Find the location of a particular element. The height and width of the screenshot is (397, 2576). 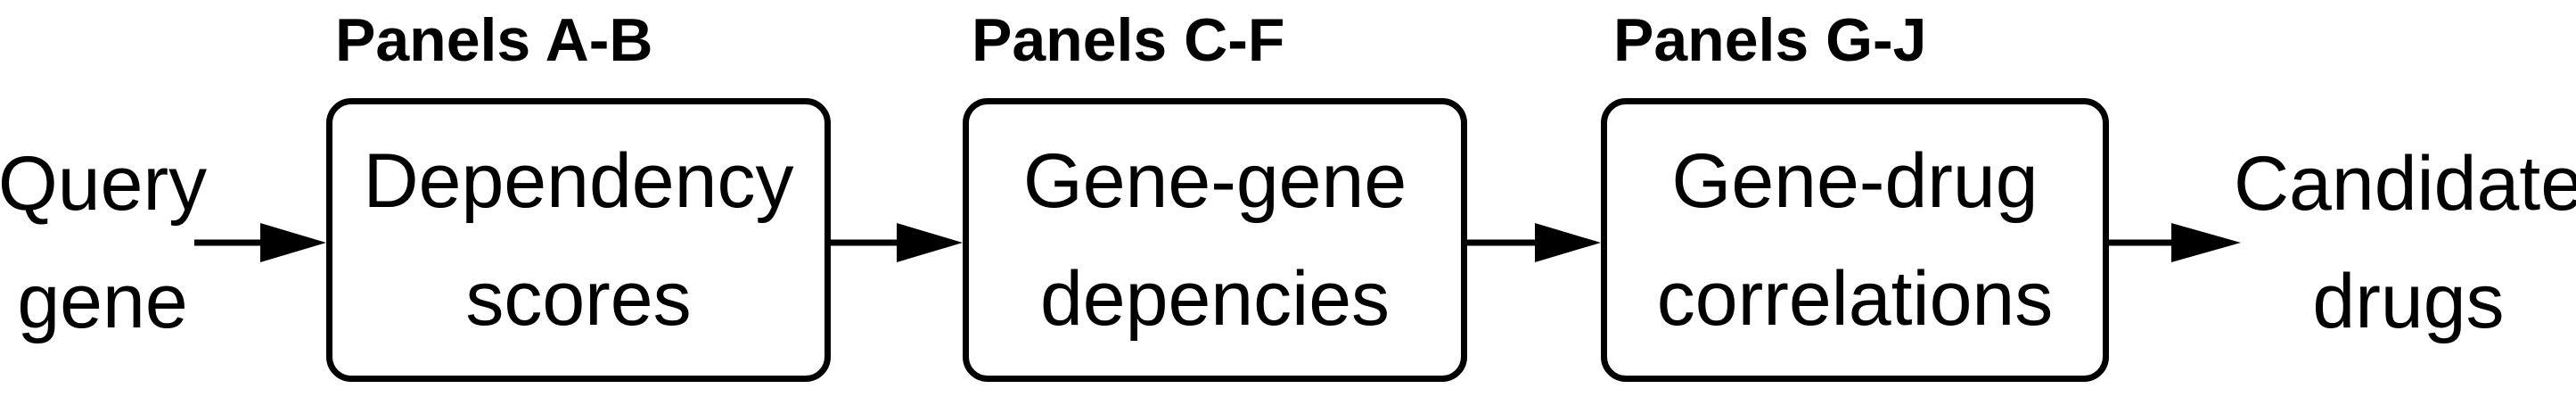

gene-drug-text: Gene-drug correlations is located at coordinates (1855, 240).